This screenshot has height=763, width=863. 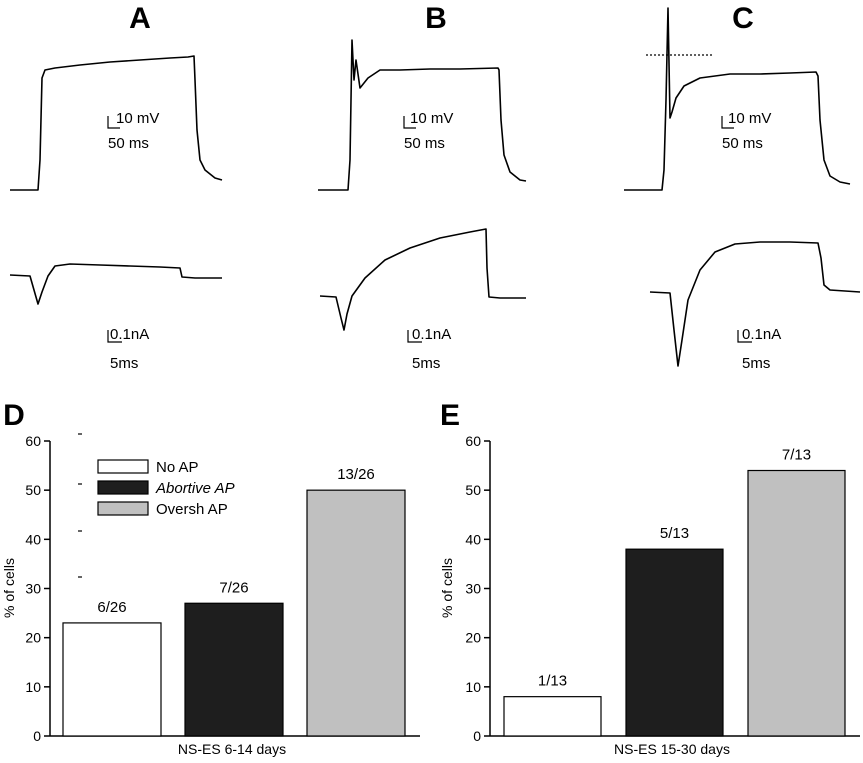 I want to click on chart-d-data-labels: 6/26 7/26 13/26, so click(x=235, y=541).